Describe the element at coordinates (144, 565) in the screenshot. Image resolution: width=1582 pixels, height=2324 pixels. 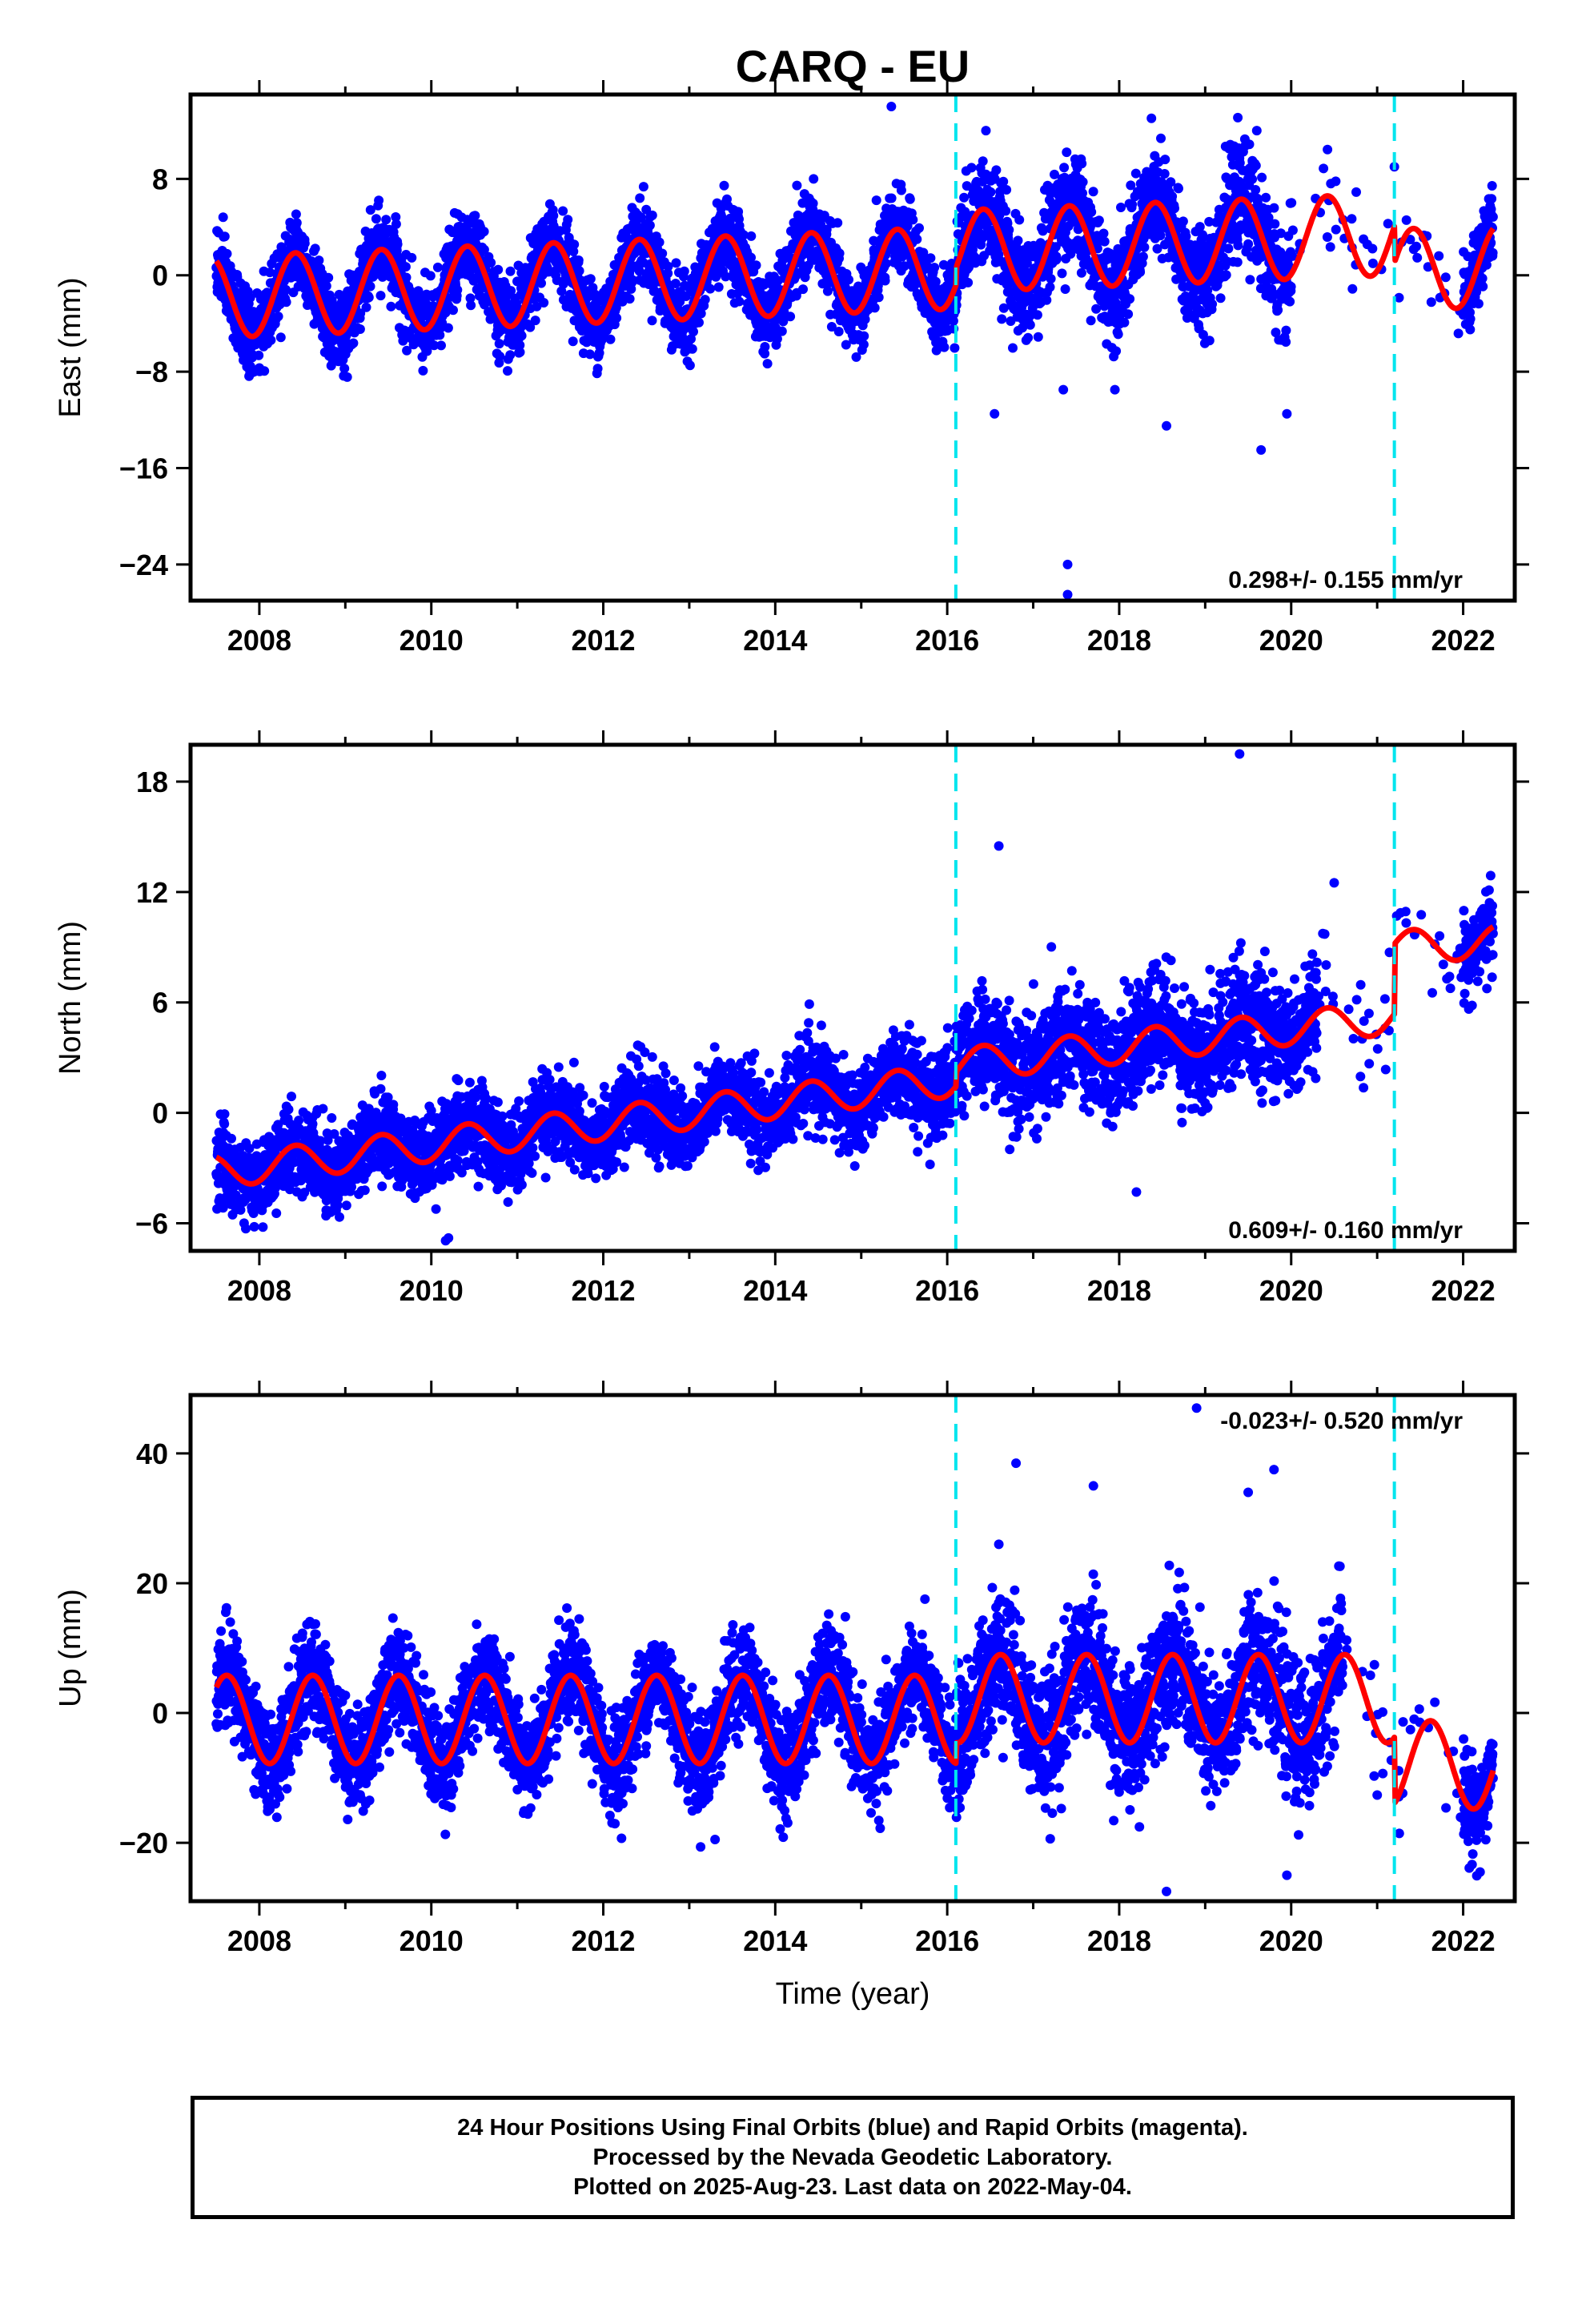
I see `y-tick-label: −24` at that location.